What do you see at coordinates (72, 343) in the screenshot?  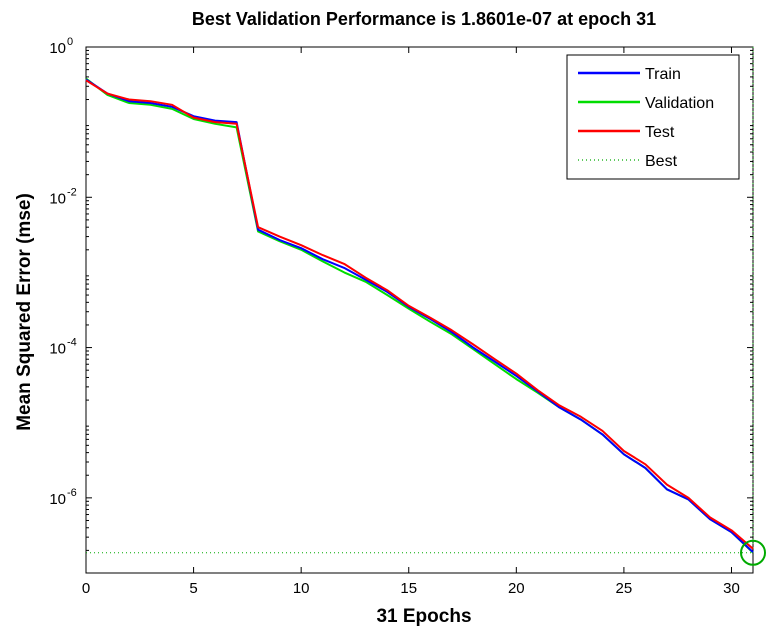 I see `y-tick-exponent: -4` at bounding box center [72, 343].